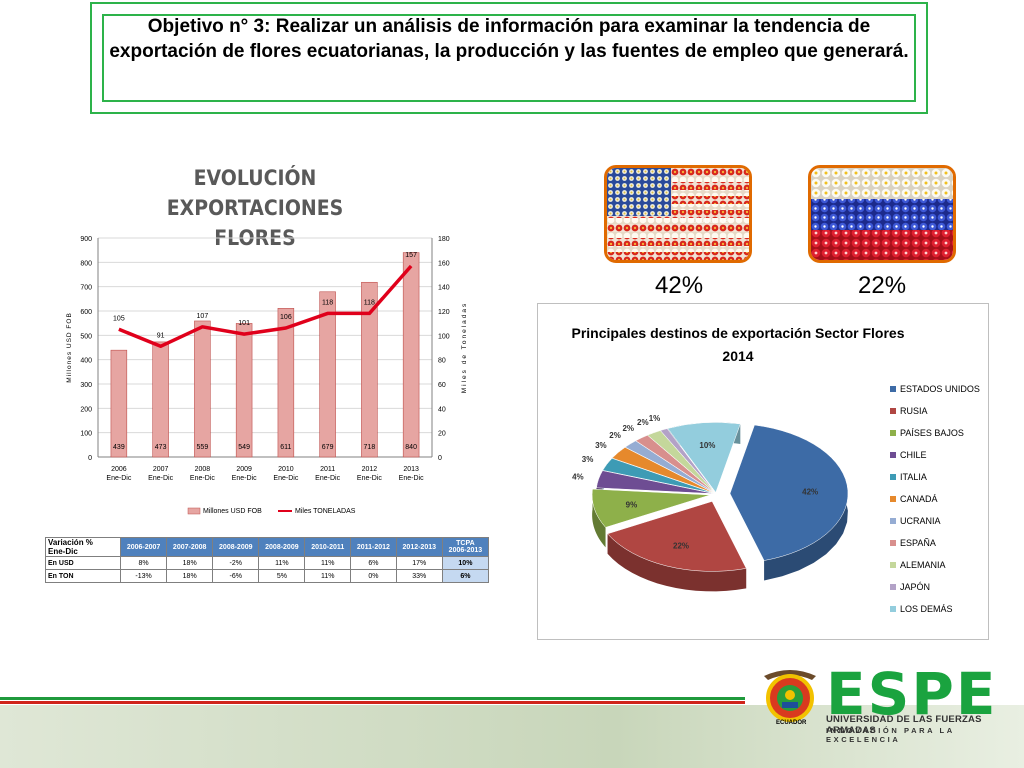  Describe the element at coordinates (440, 458) in the screenshot. I see `right-tick-label: 0` at that location.